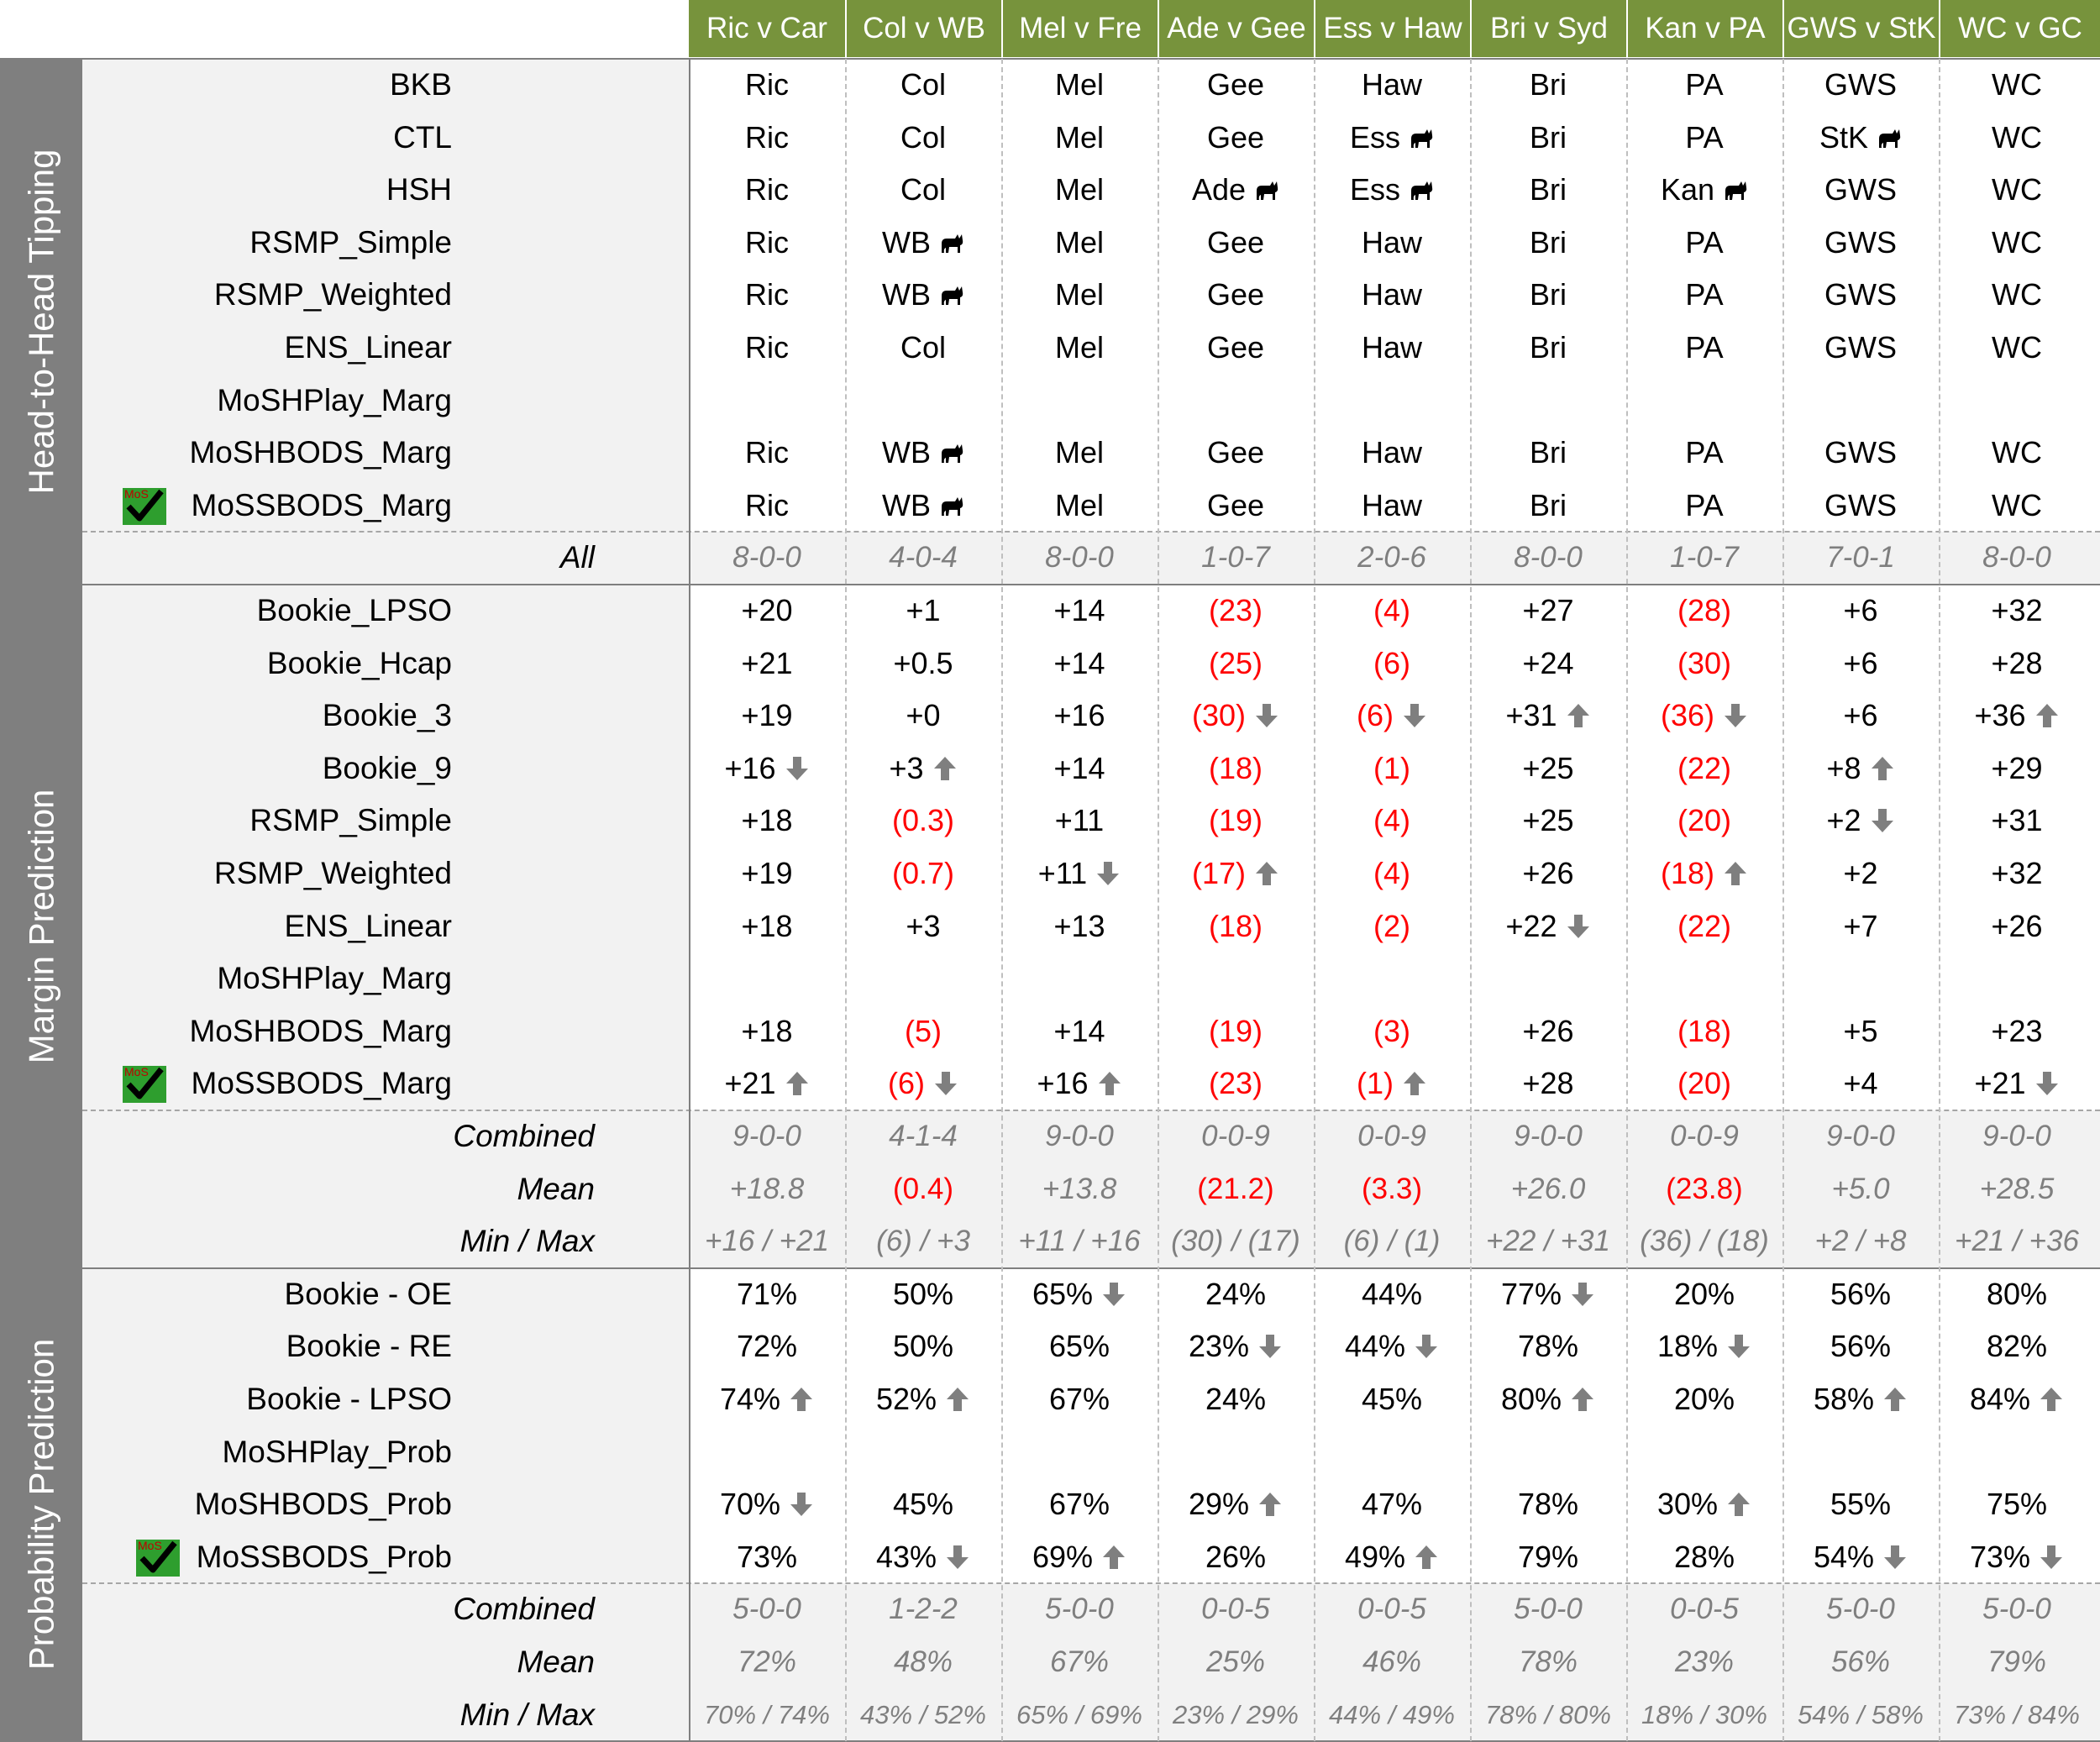  What do you see at coordinates (1091, 532) in the screenshot?
I see `summary-divider` at bounding box center [1091, 532].